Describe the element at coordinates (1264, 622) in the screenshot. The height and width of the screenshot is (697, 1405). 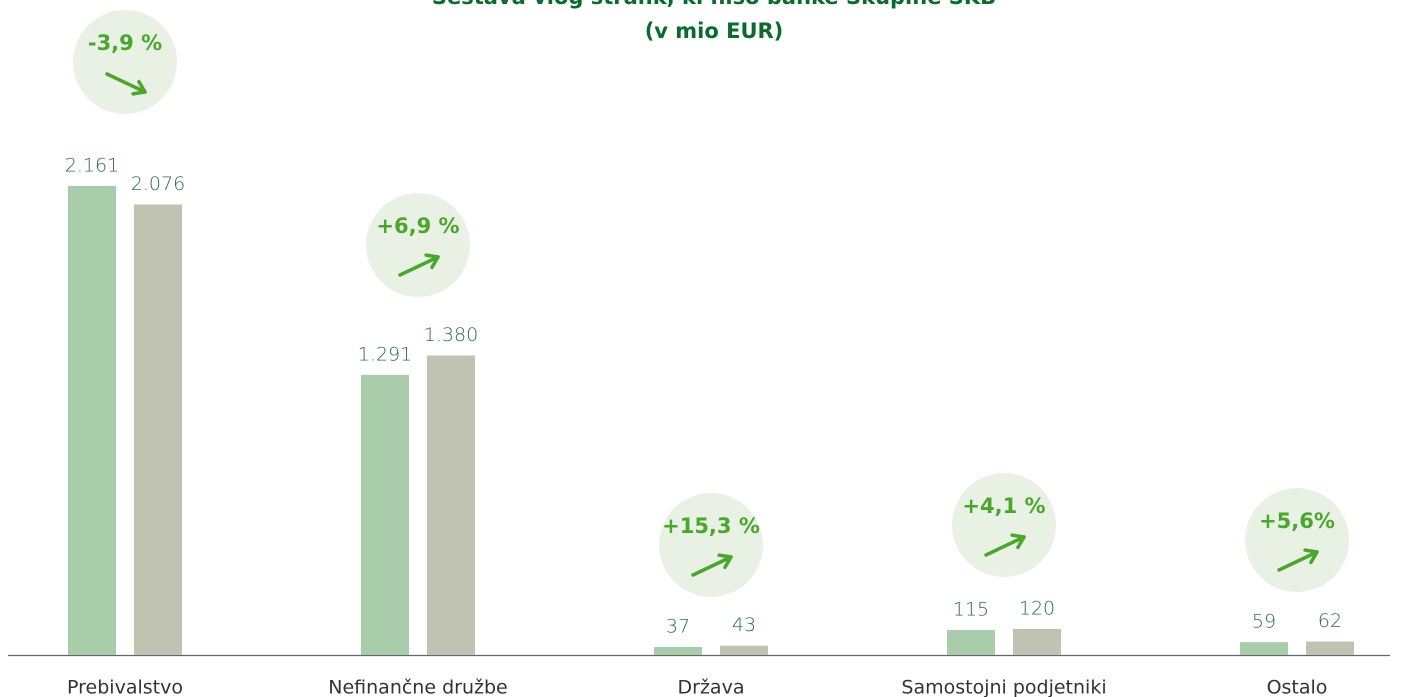
I see `value-label: 59` at that location.